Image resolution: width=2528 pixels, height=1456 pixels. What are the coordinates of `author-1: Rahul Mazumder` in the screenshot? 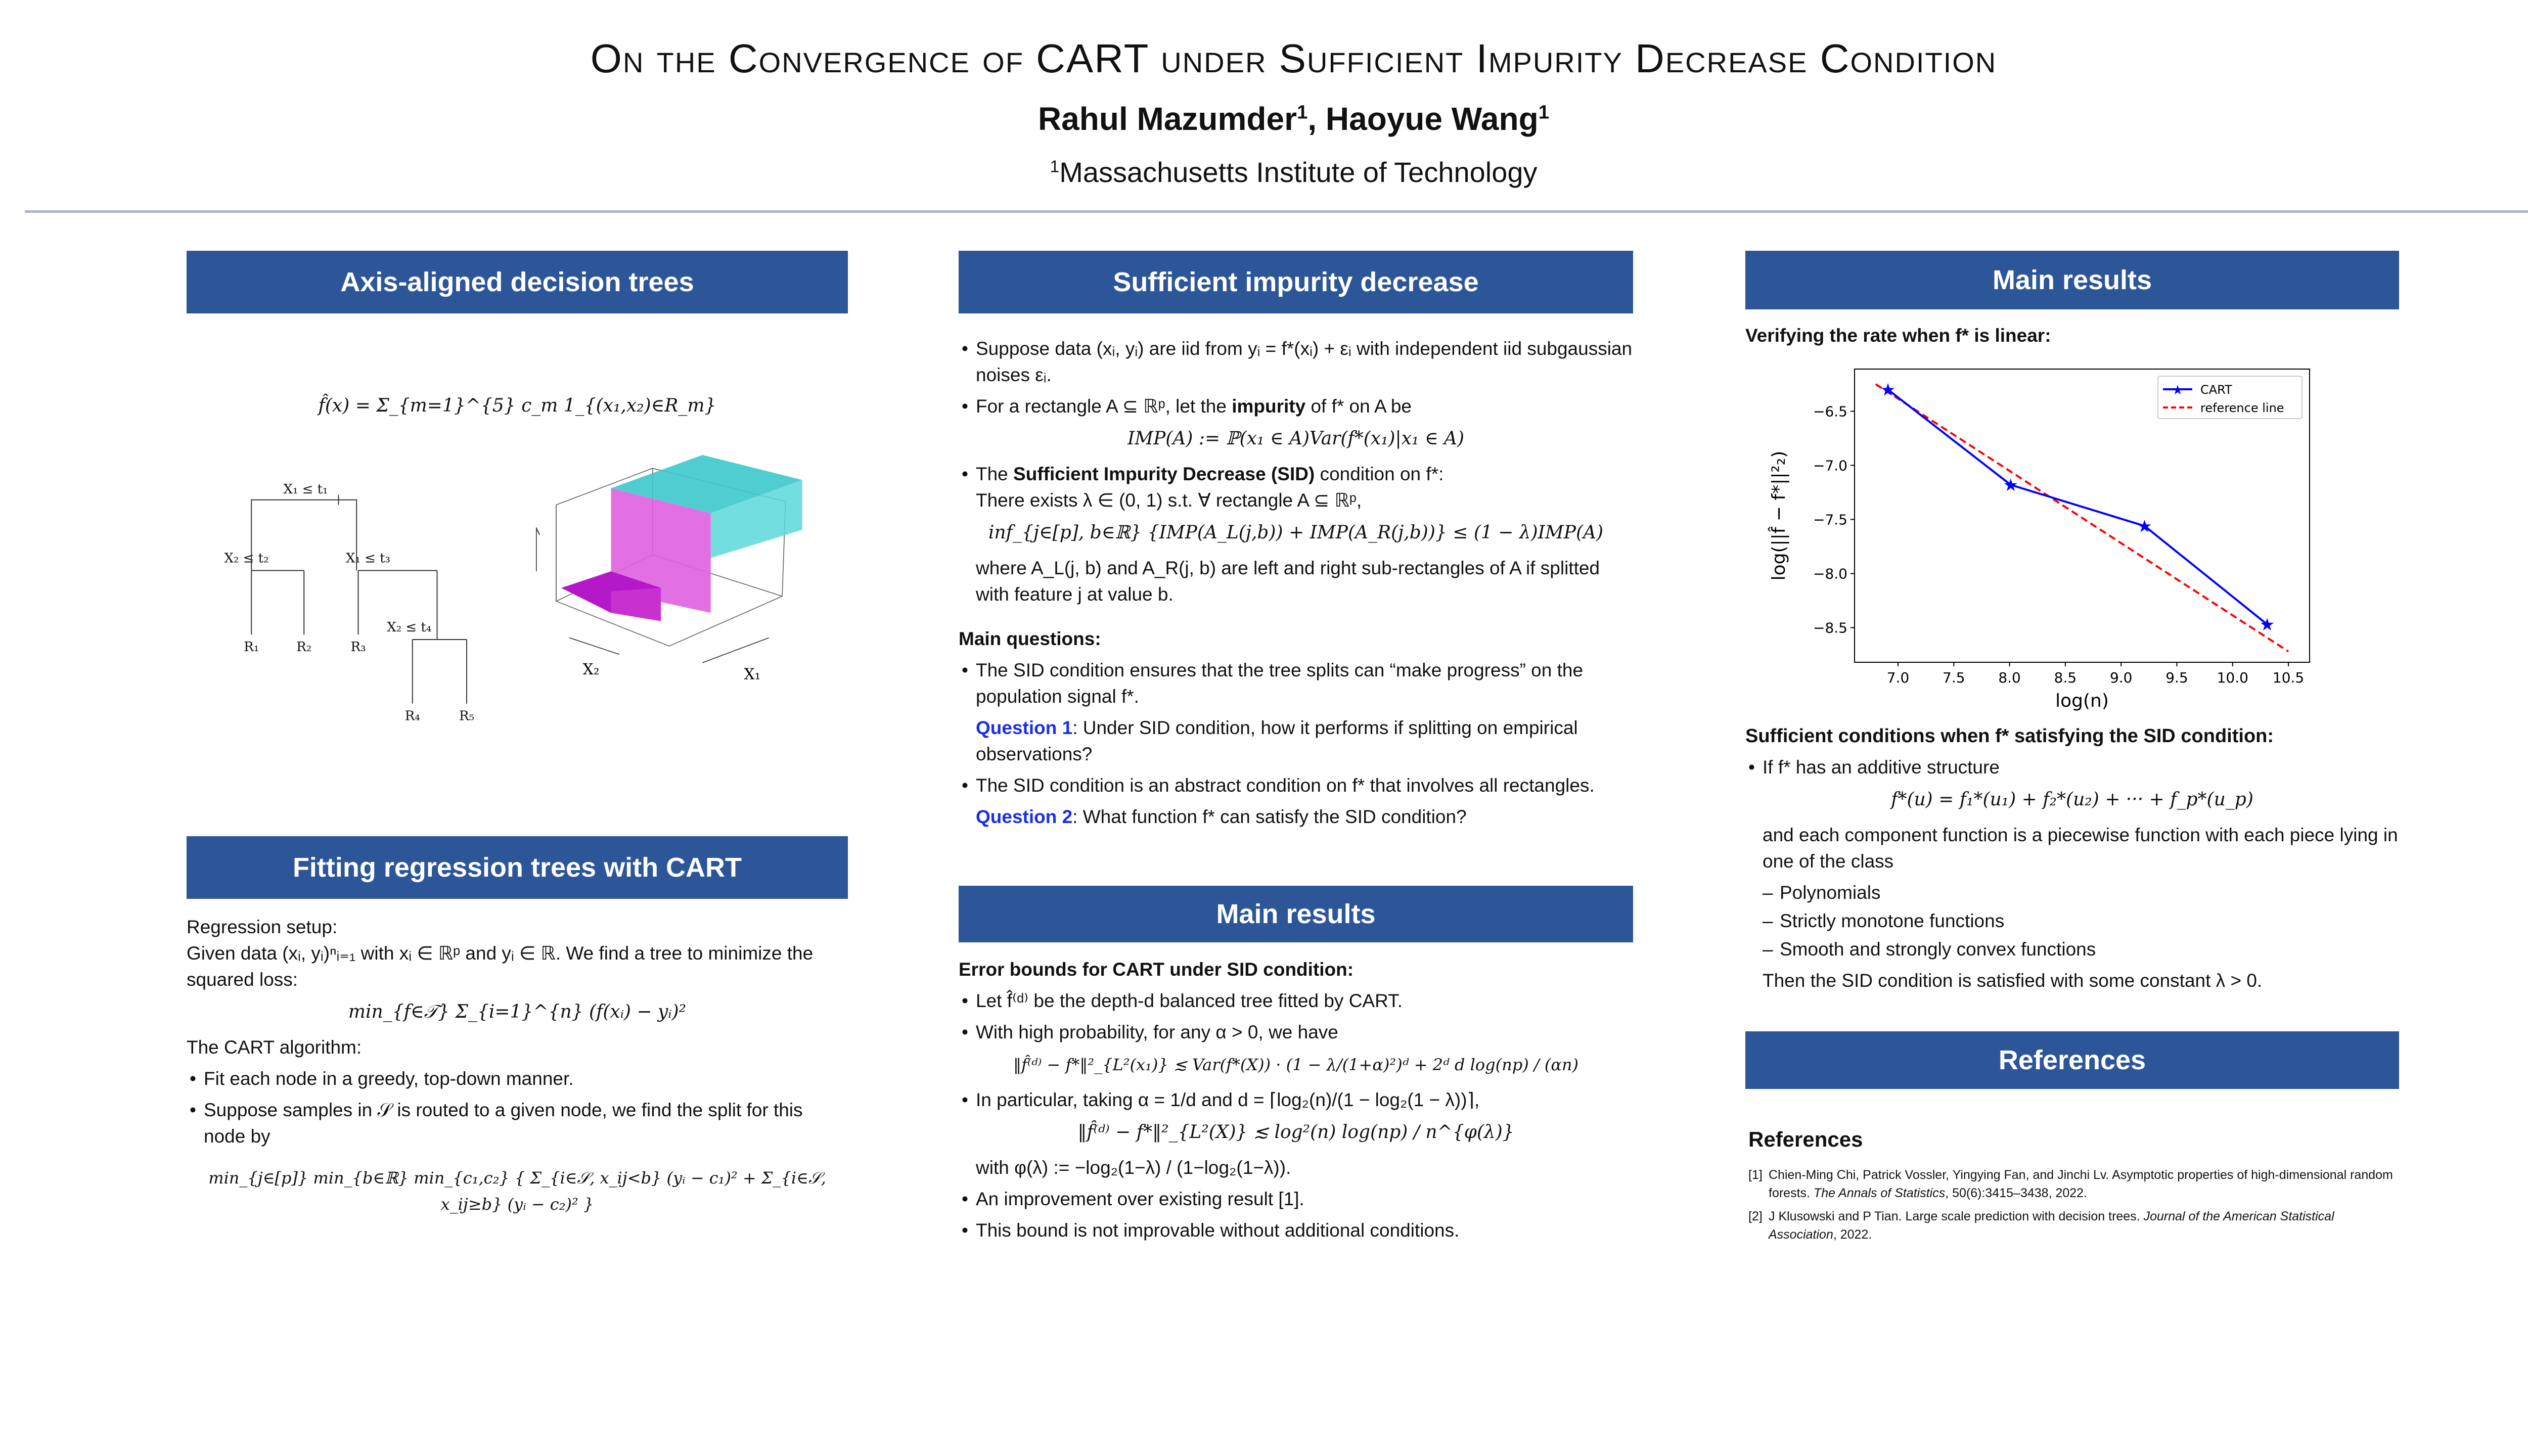 It's located at (1167, 119).